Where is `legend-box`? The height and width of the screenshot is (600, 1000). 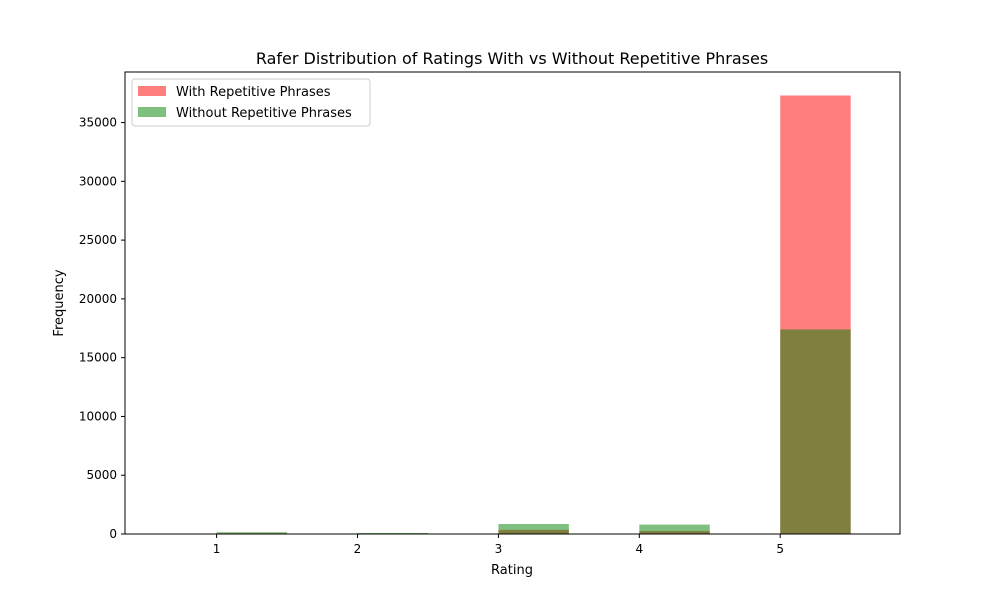 legend-box is located at coordinates (251, 102).